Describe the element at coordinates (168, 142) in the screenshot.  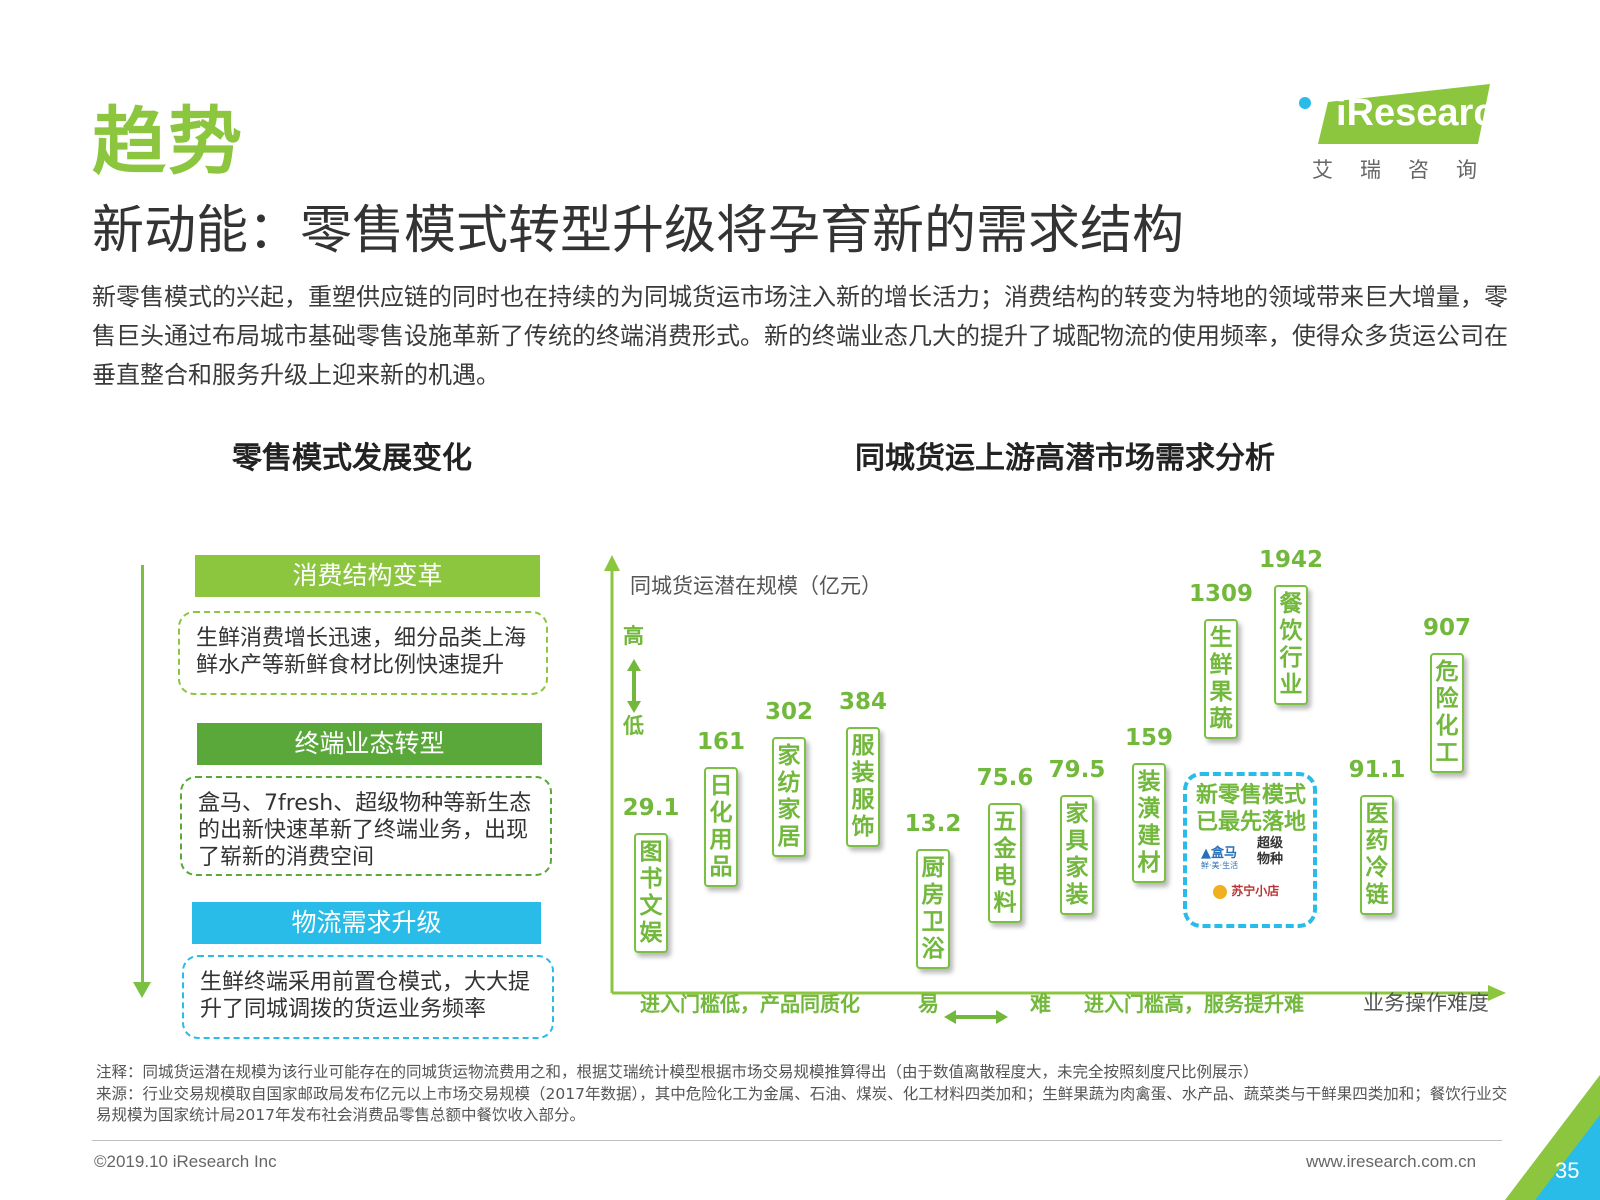
I see `section-label: 趋势` at that location.